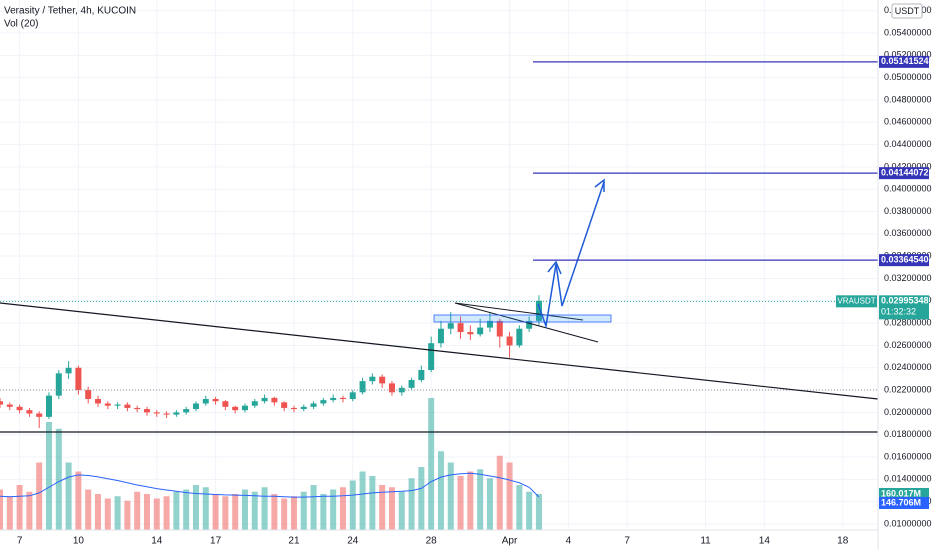  I want to click on zone-box, so click(522, 318).